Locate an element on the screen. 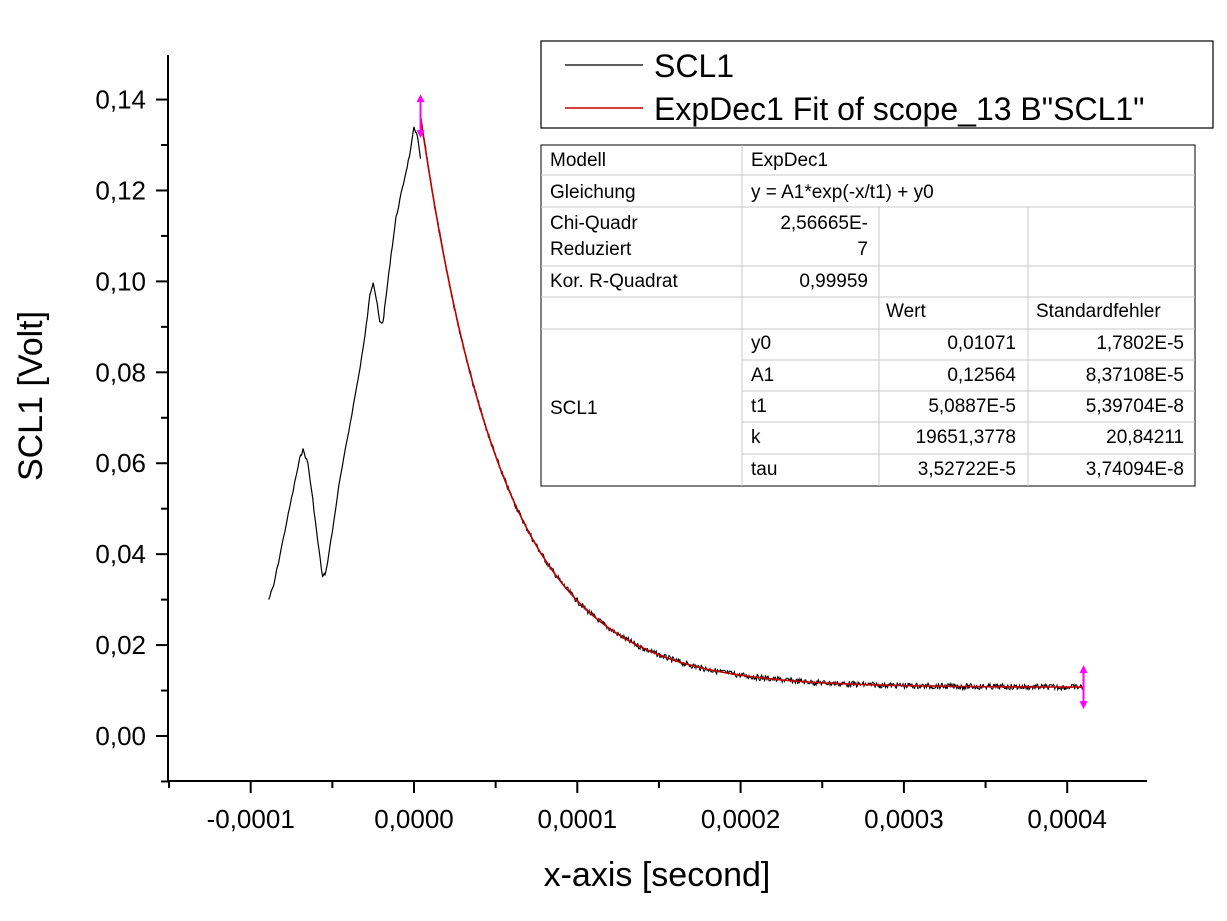  x-tick-label: -0,0001 is located at coordinates (251, 819).